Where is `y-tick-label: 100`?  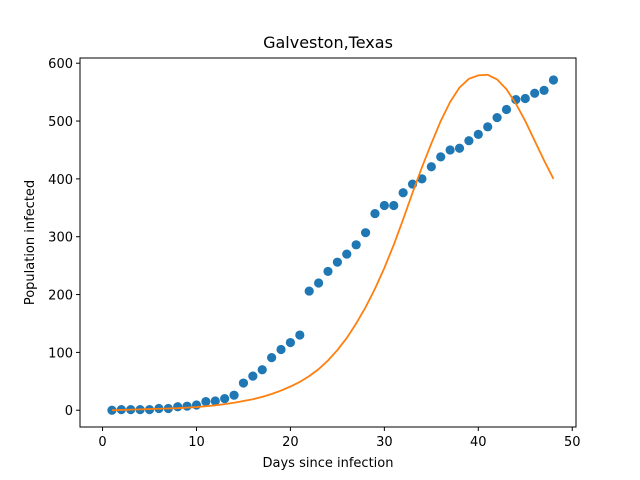
y-tick-label: 100 is located at coordinates (60, 353).